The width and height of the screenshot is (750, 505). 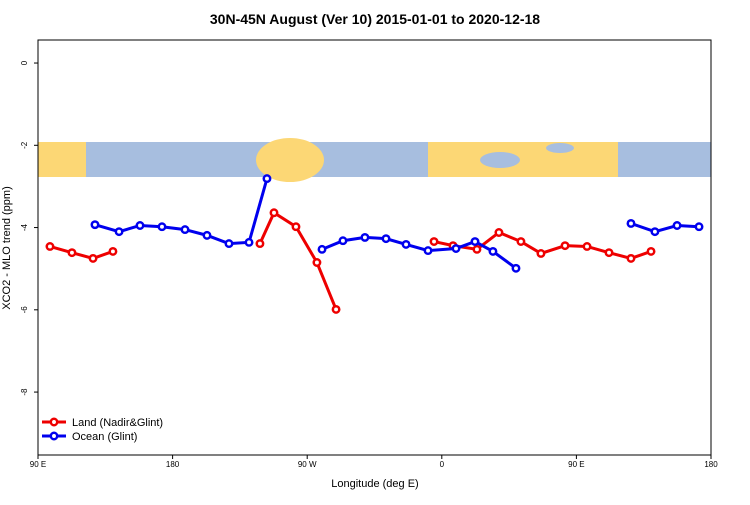 What do you see at coordinates (24, 392) in the screenshot?
I see `y-tick-label: -8` at bounding box center [24, 392].